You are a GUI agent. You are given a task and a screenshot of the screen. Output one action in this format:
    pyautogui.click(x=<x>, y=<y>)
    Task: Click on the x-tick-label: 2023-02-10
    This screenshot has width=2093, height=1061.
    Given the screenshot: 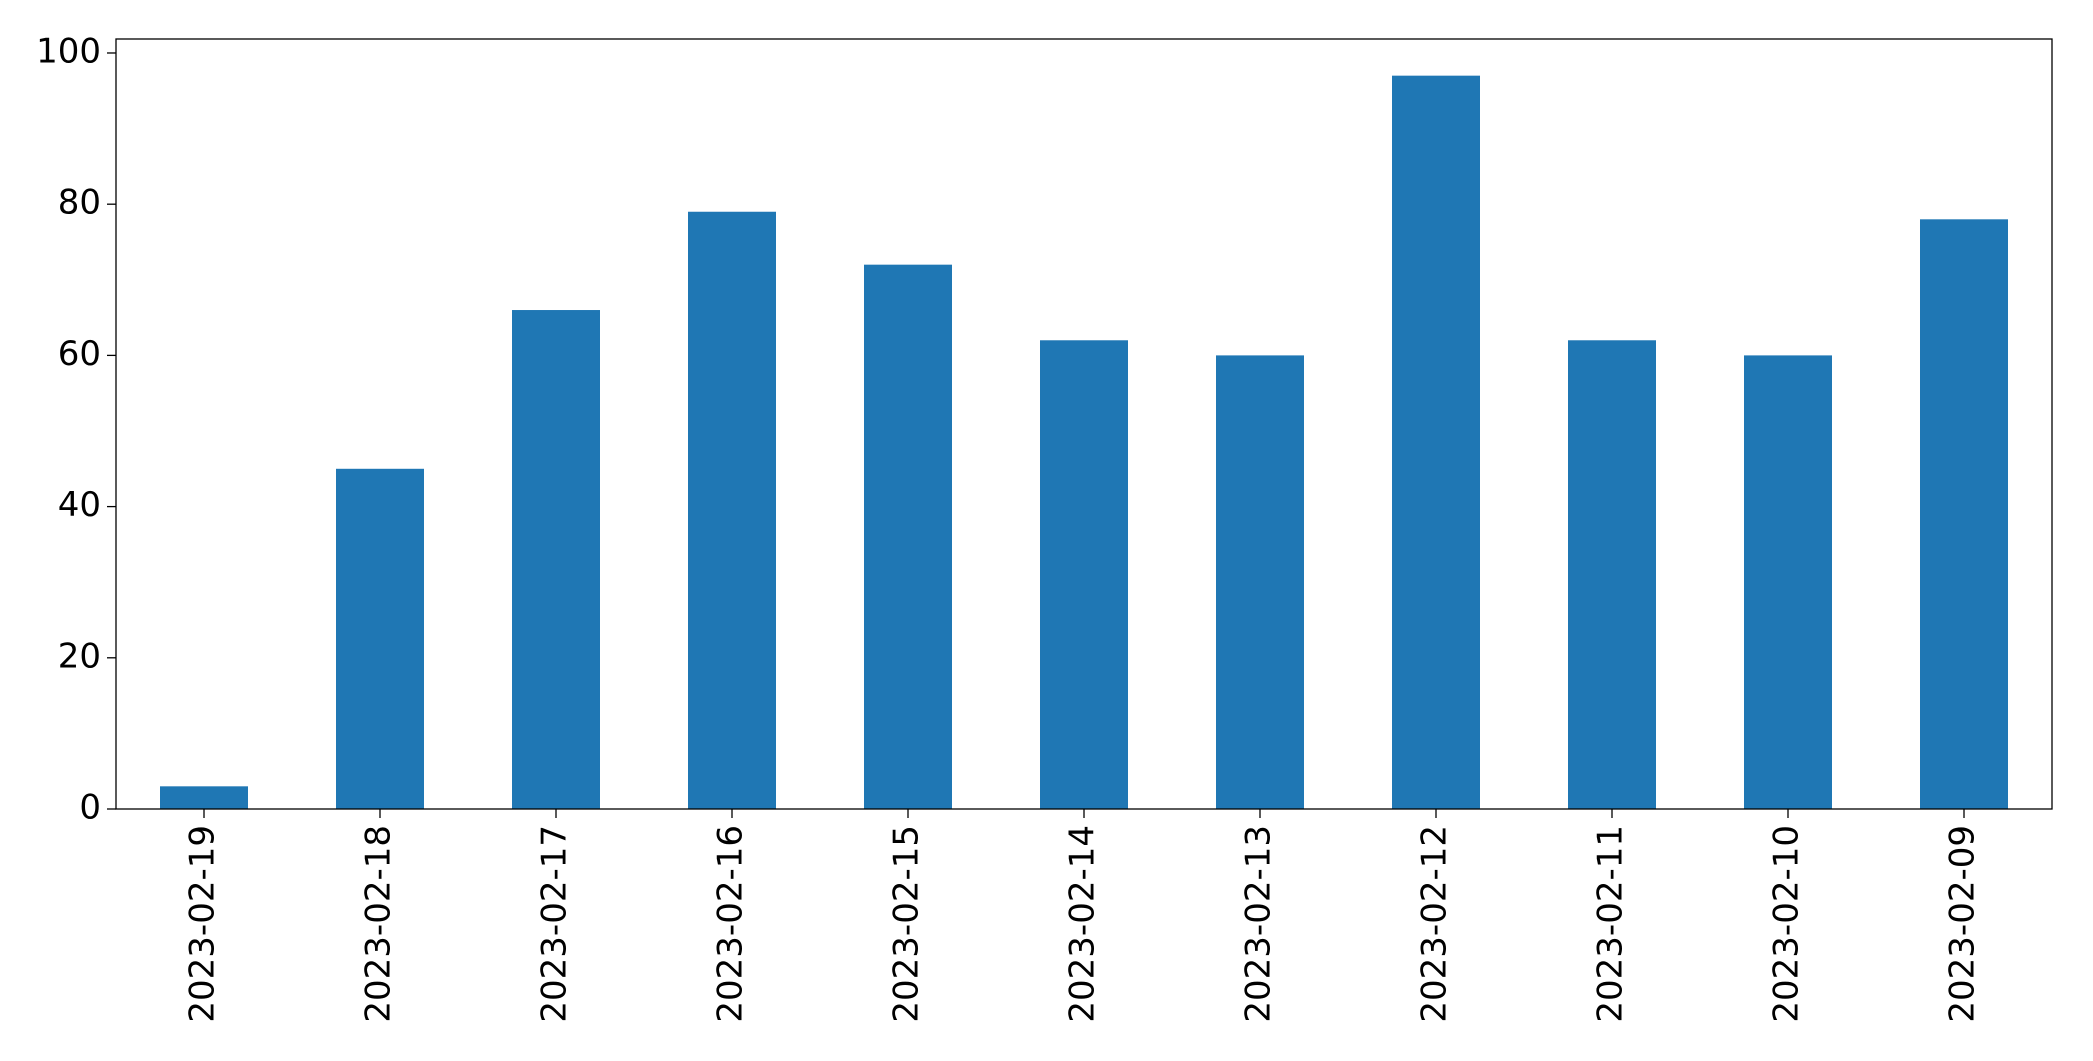 What is the action you would take?
    pyautogui.click(x=1787, y=924)
    